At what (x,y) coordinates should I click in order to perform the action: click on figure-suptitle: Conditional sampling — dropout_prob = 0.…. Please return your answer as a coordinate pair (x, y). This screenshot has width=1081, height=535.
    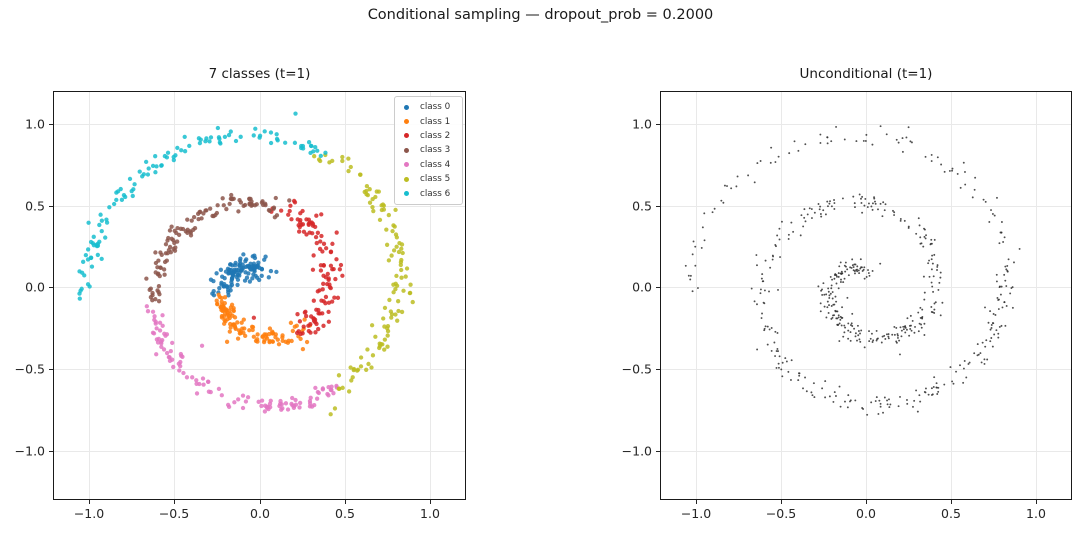
    Looking at the image, I should click on (540, 15).